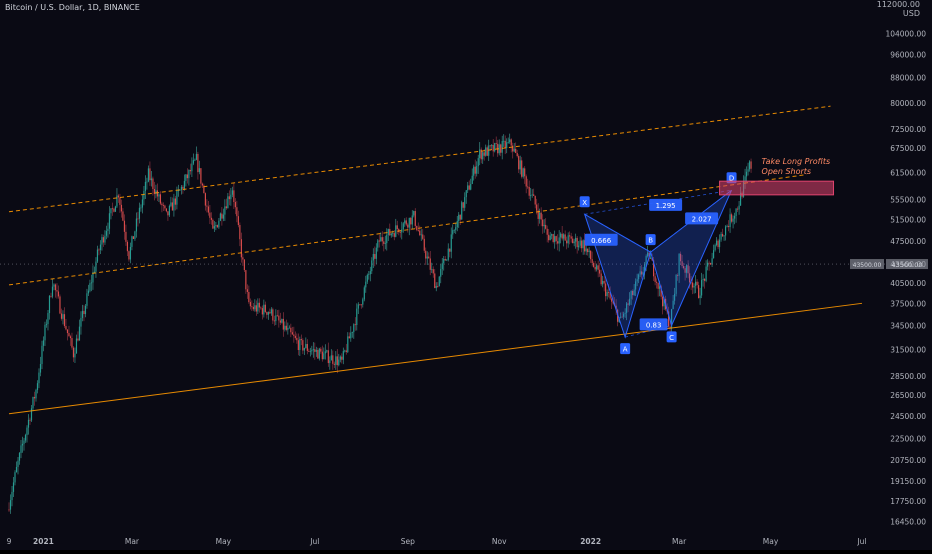 This screenshot has width=932, height=554. What do you see at coordinates (777, 188) in the screenshot?
I see `target-zone` at bounding box center [777, 188].